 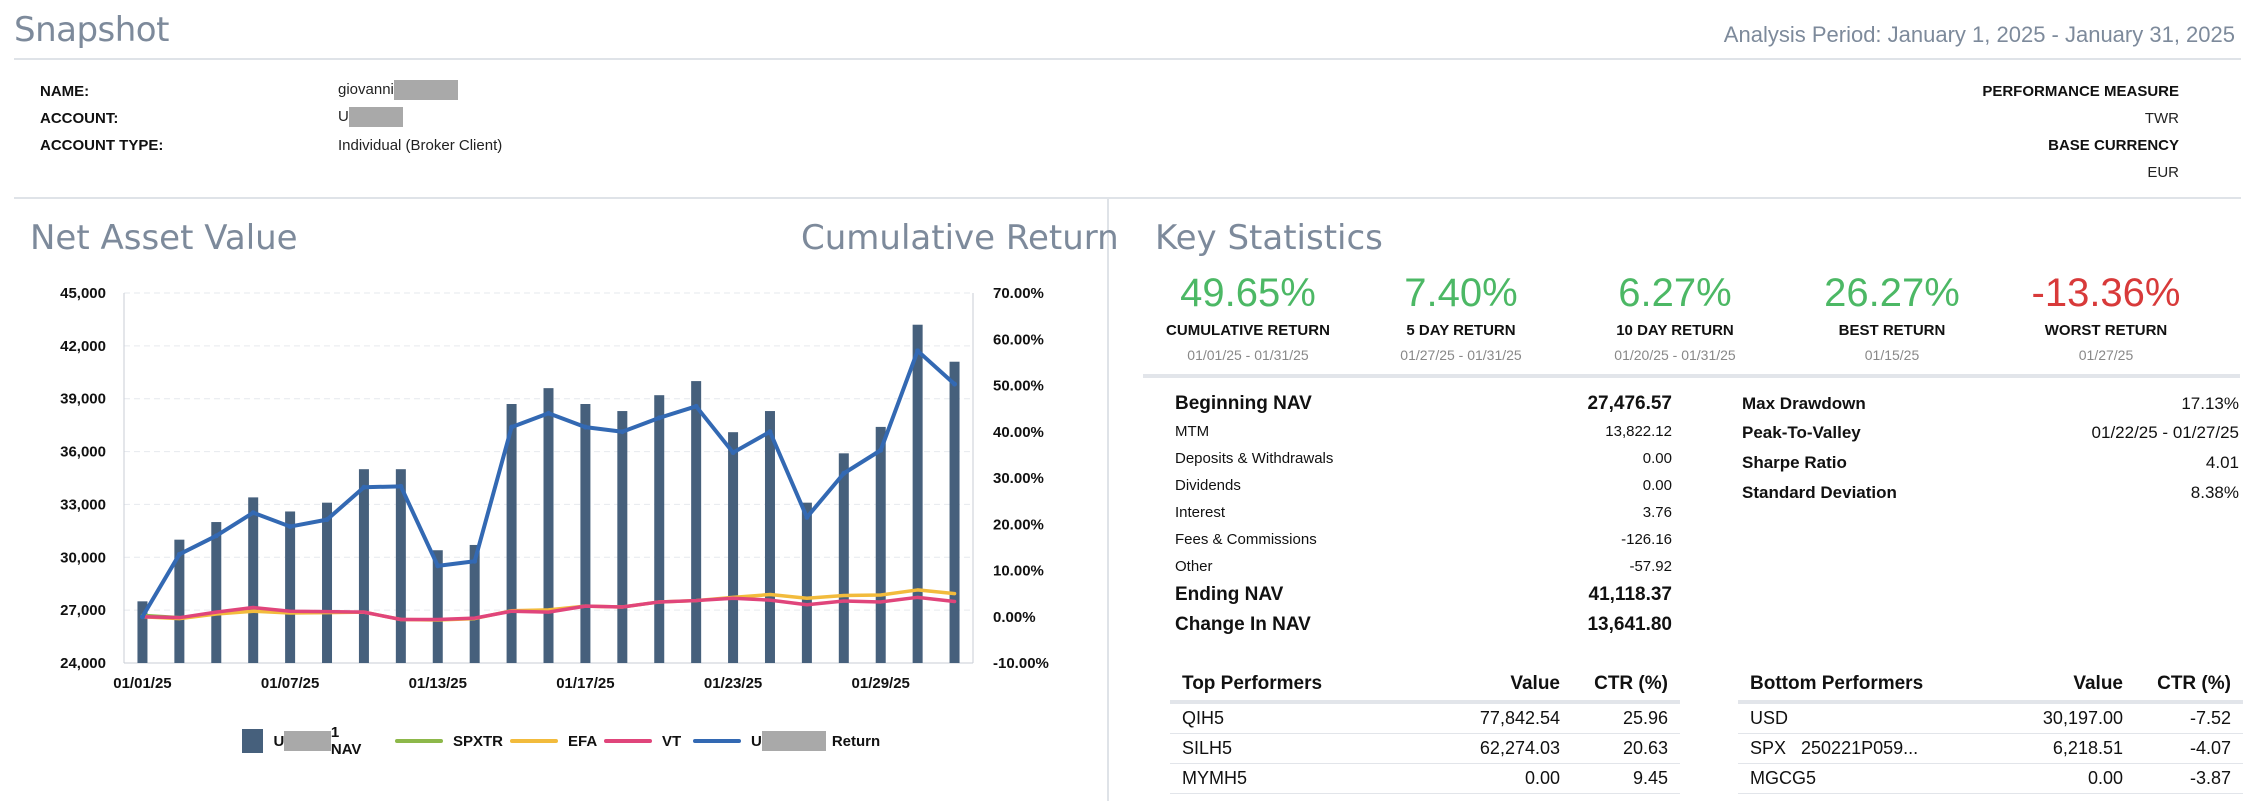 I want to click on stat-value: -126.16, so click(x=1646, y=539).